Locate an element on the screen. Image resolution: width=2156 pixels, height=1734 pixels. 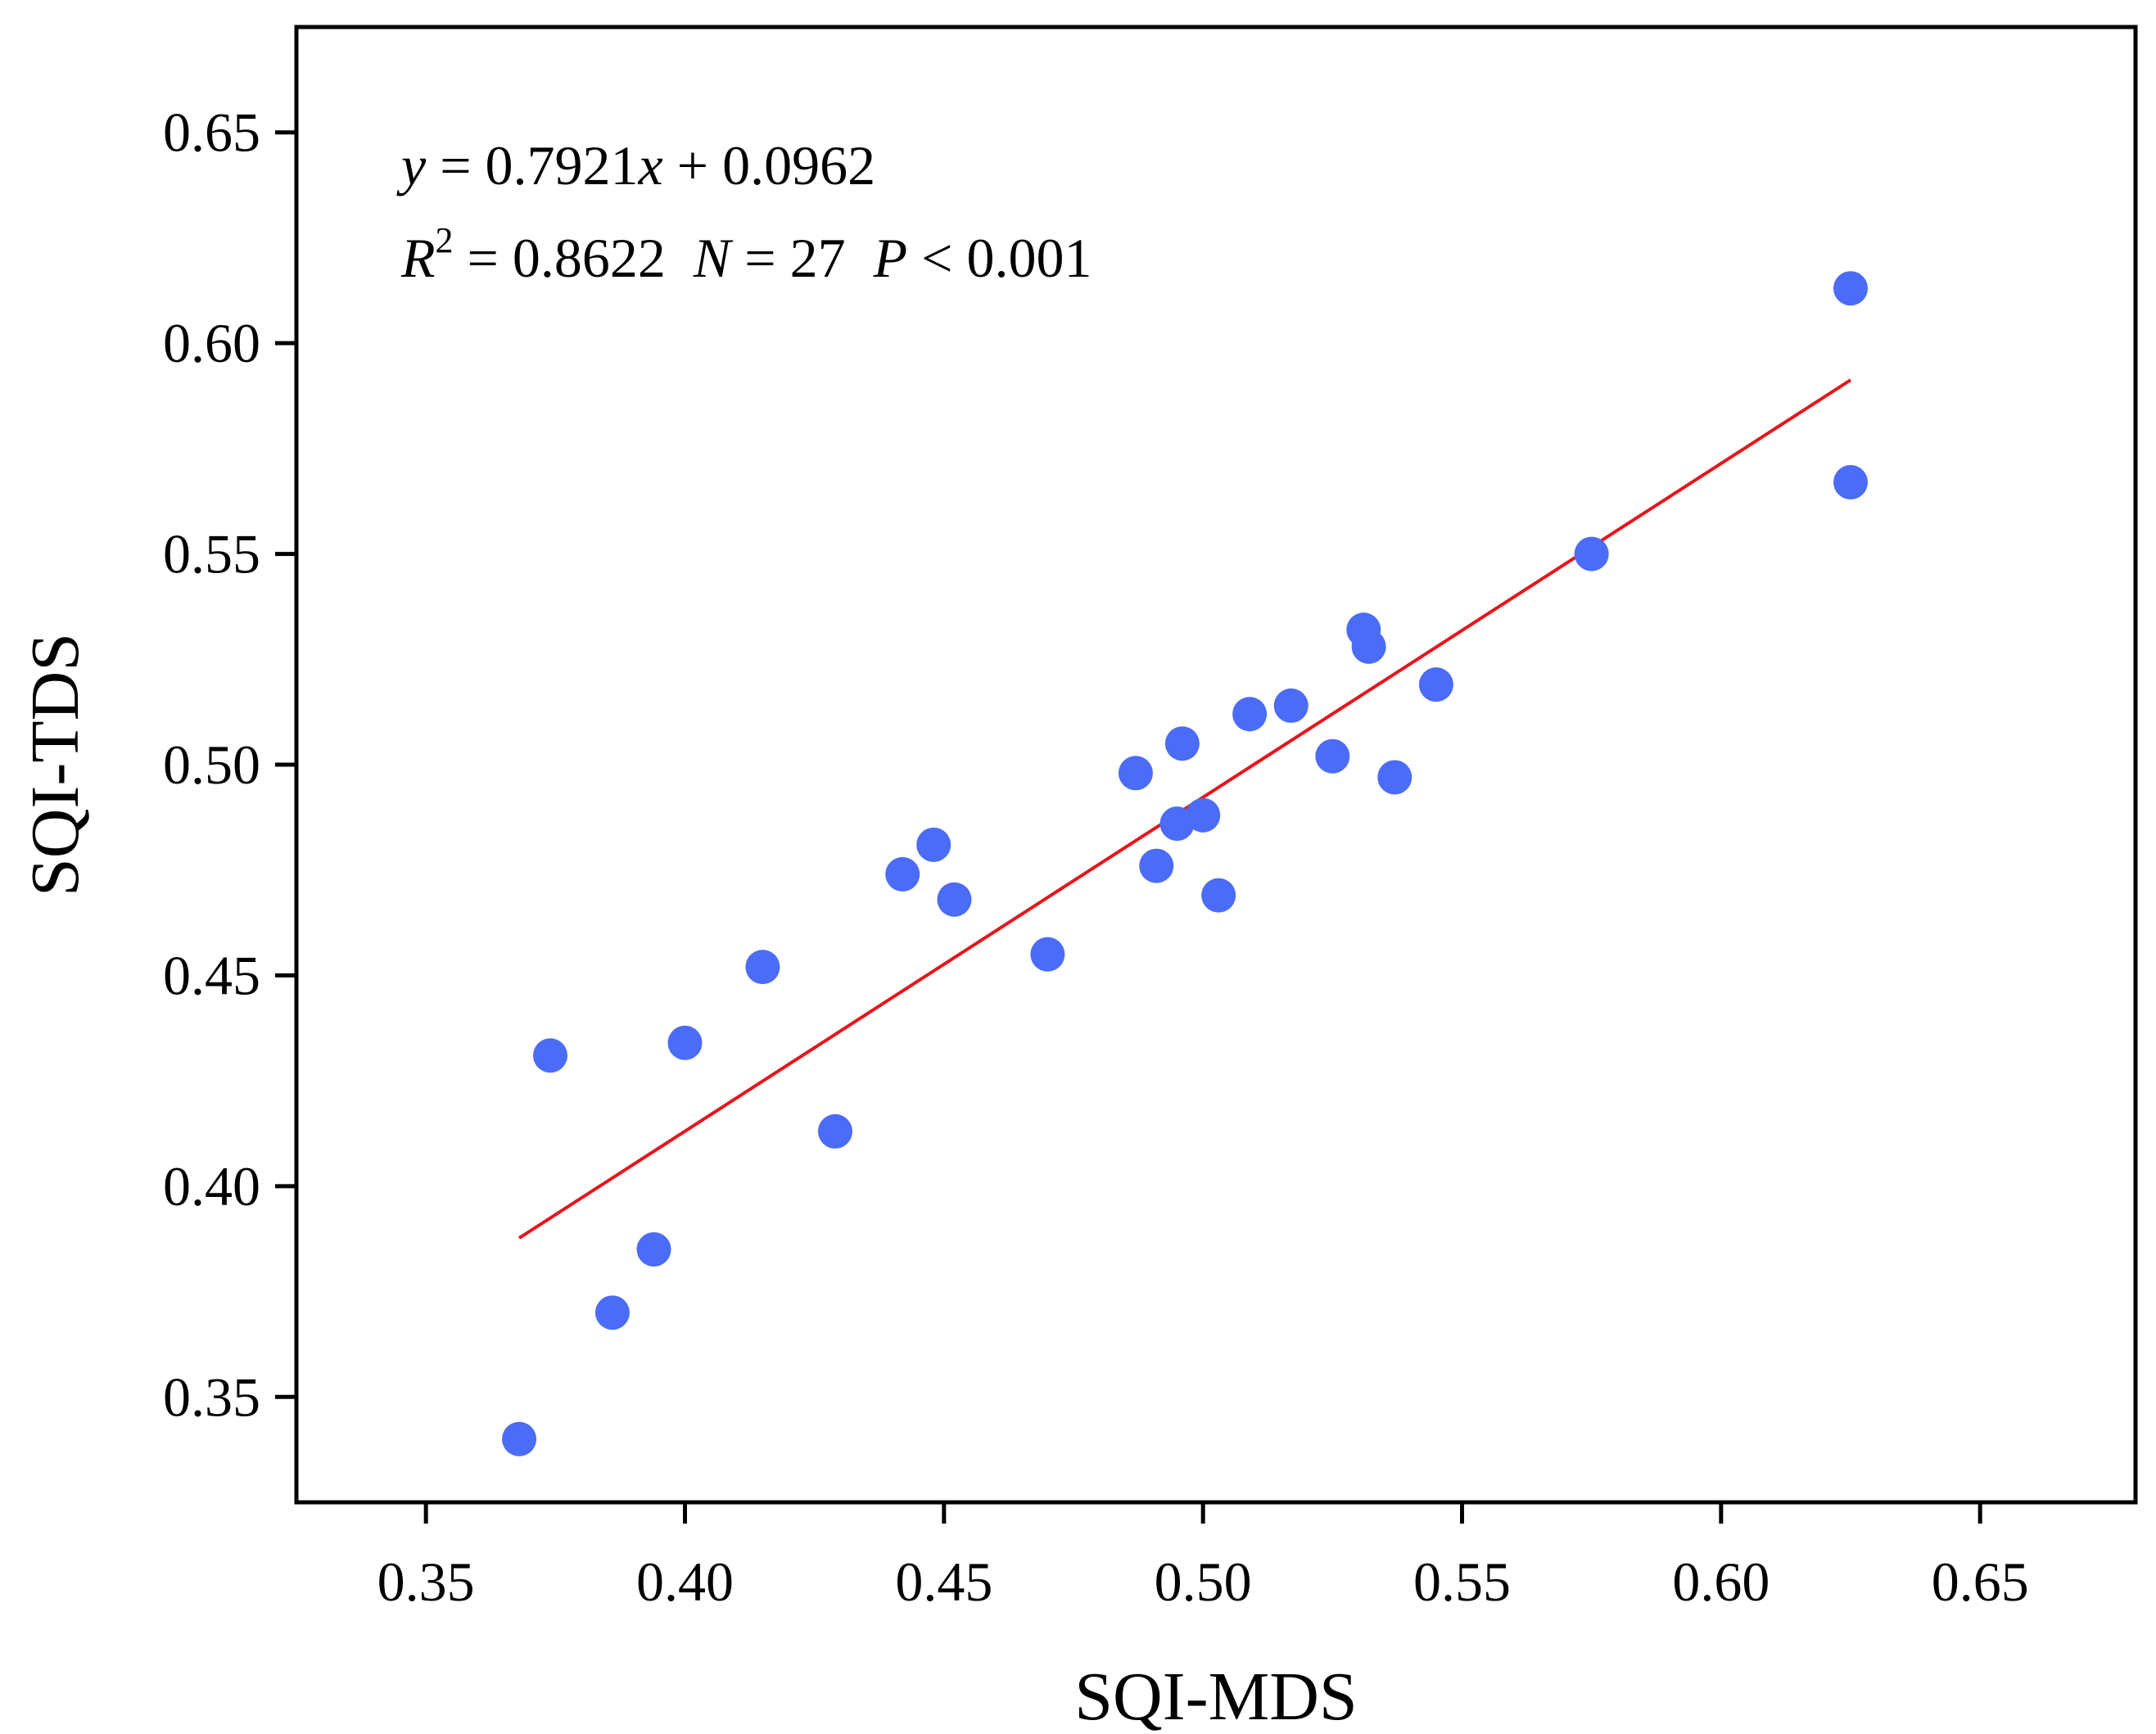
y-tick-label: 0.35 is located at coordinates (211, 1397).